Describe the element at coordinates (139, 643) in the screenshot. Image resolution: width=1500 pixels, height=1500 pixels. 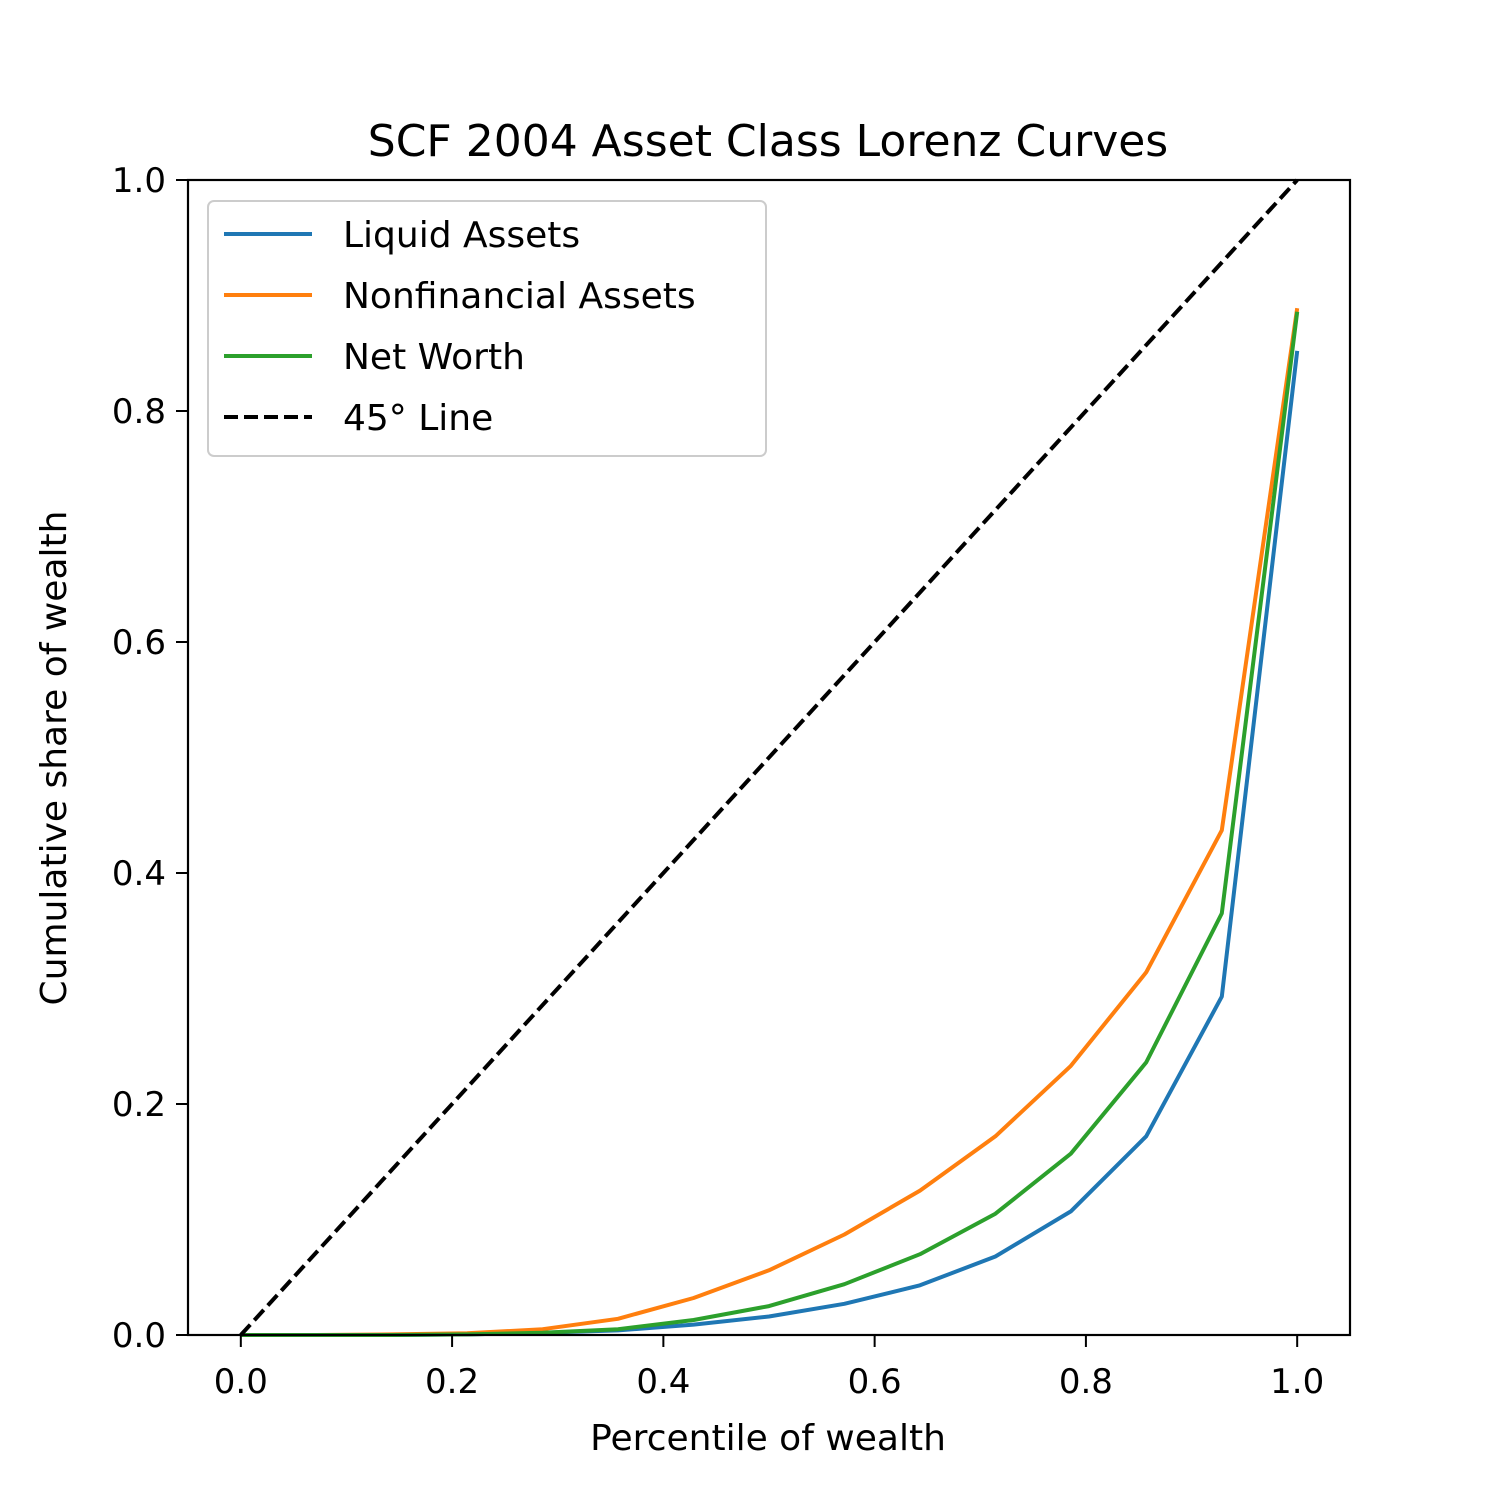
I see `y-tick-label: 0.6` at that location.